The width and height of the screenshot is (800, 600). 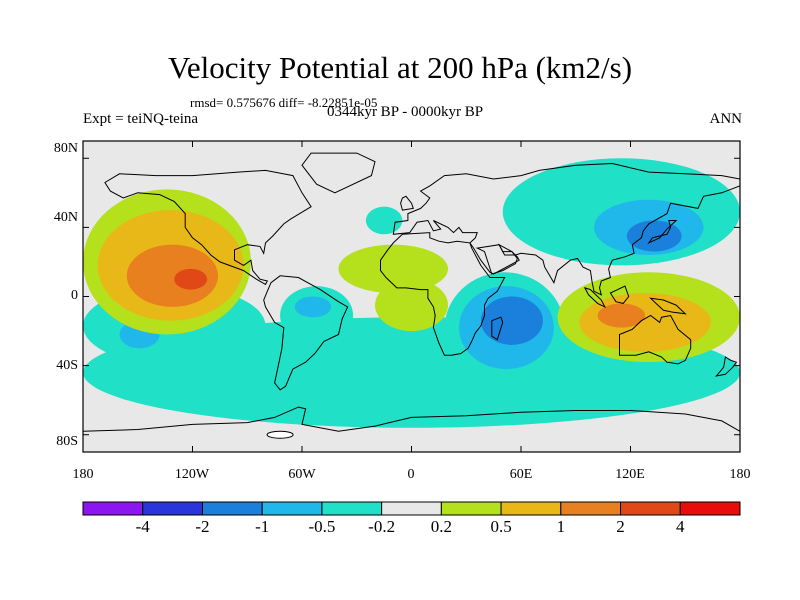 What do you see at coordinates (302, 474) in the screenshot?
I see `x-tick-label: 60W` at bounding box center [302, 474].